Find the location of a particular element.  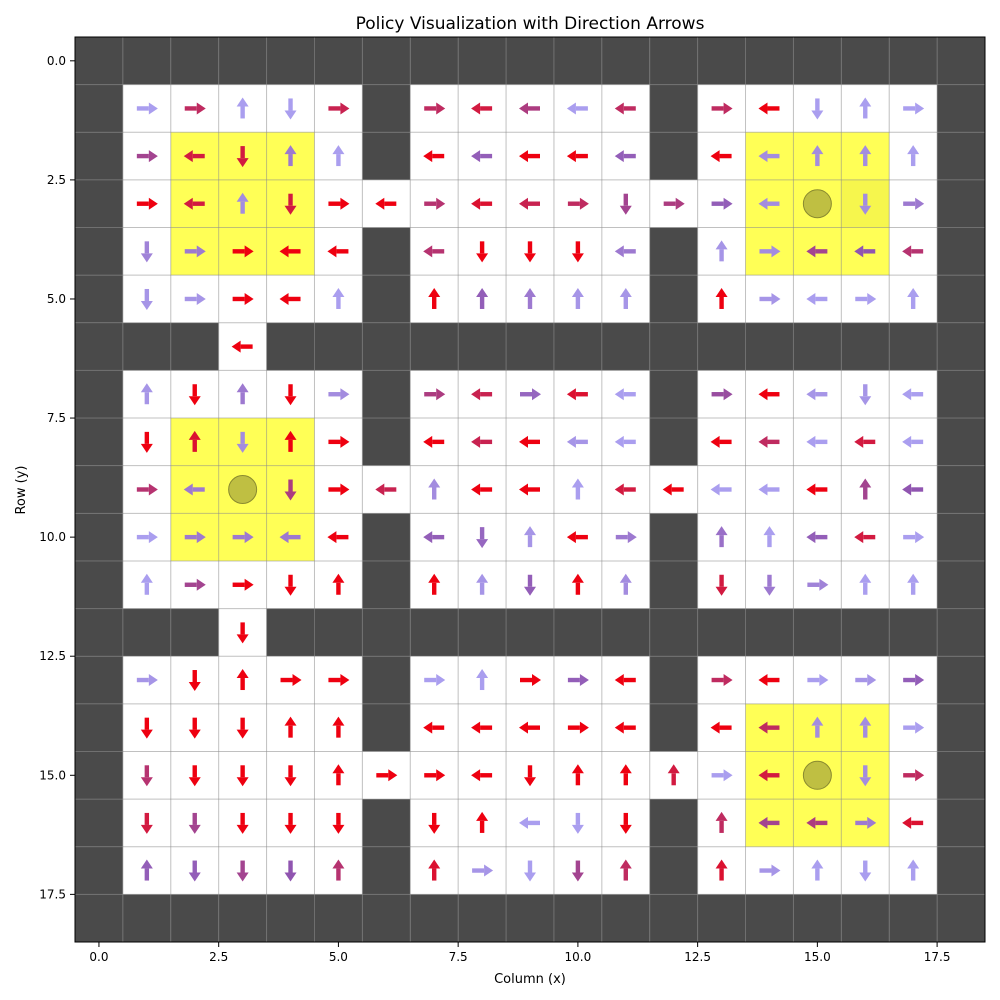

y-axis-label: Row (y) is located at coordinates (21, 489).